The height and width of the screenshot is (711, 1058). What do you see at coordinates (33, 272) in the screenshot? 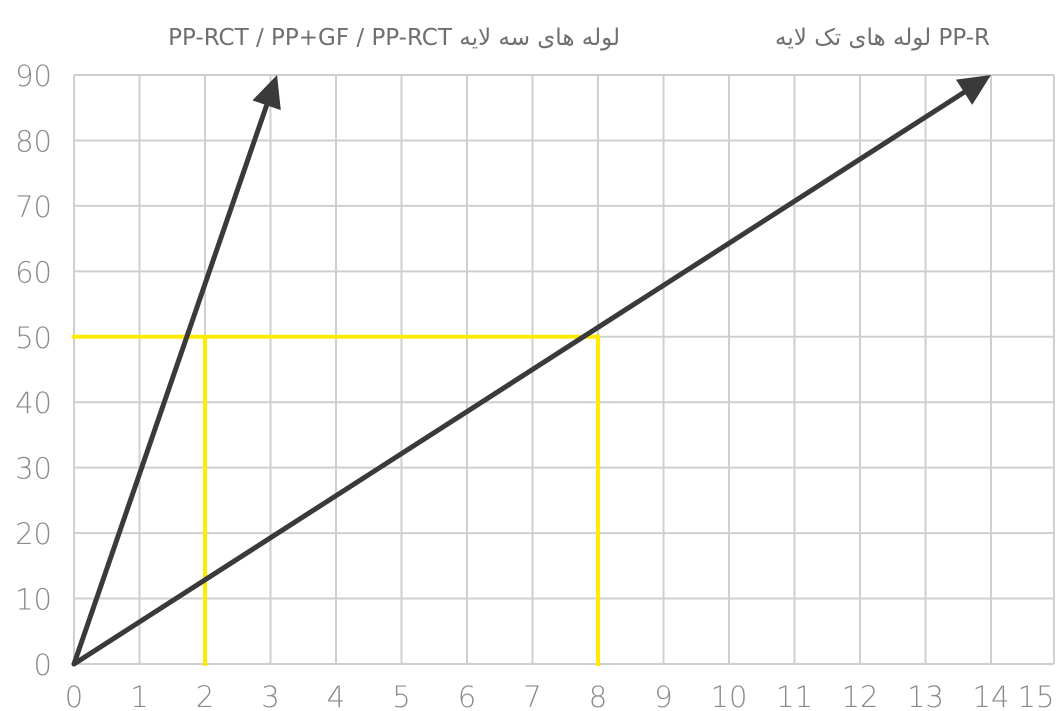
I see `y-tick-label: 60` at bounding box center [33, 272].